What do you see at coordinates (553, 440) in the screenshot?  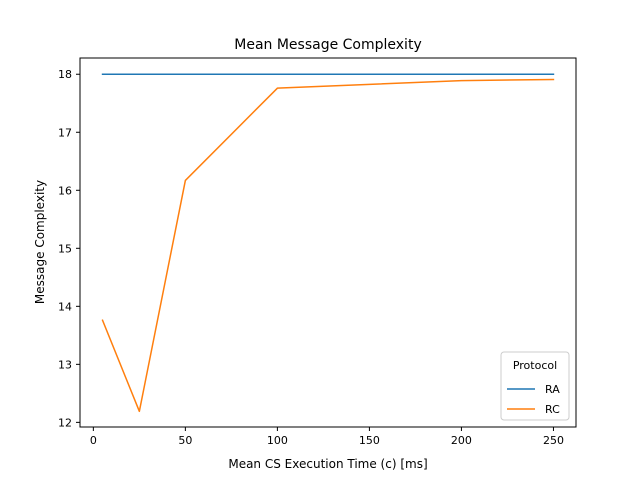 I see `x-tick-label: 250` at bounding box center [553, 440].